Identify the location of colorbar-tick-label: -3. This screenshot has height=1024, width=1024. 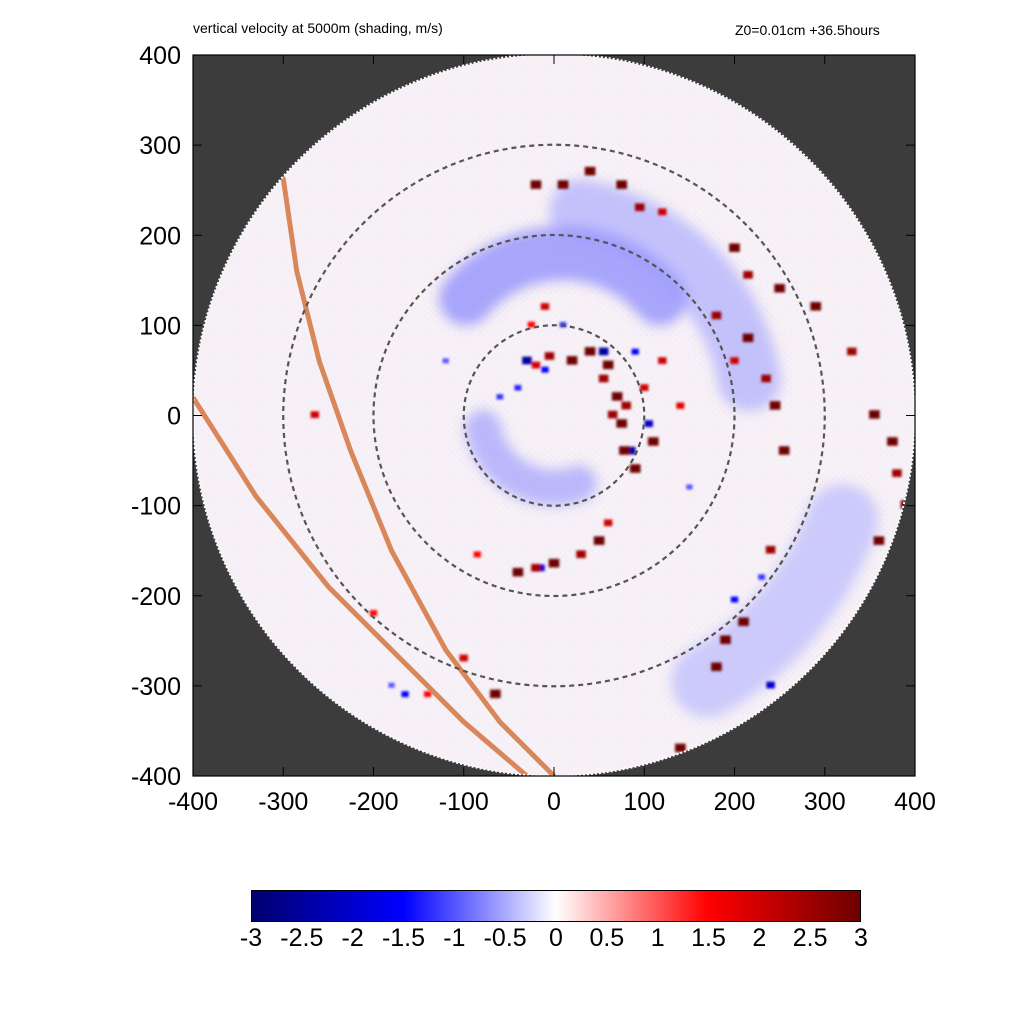
(251, 938).